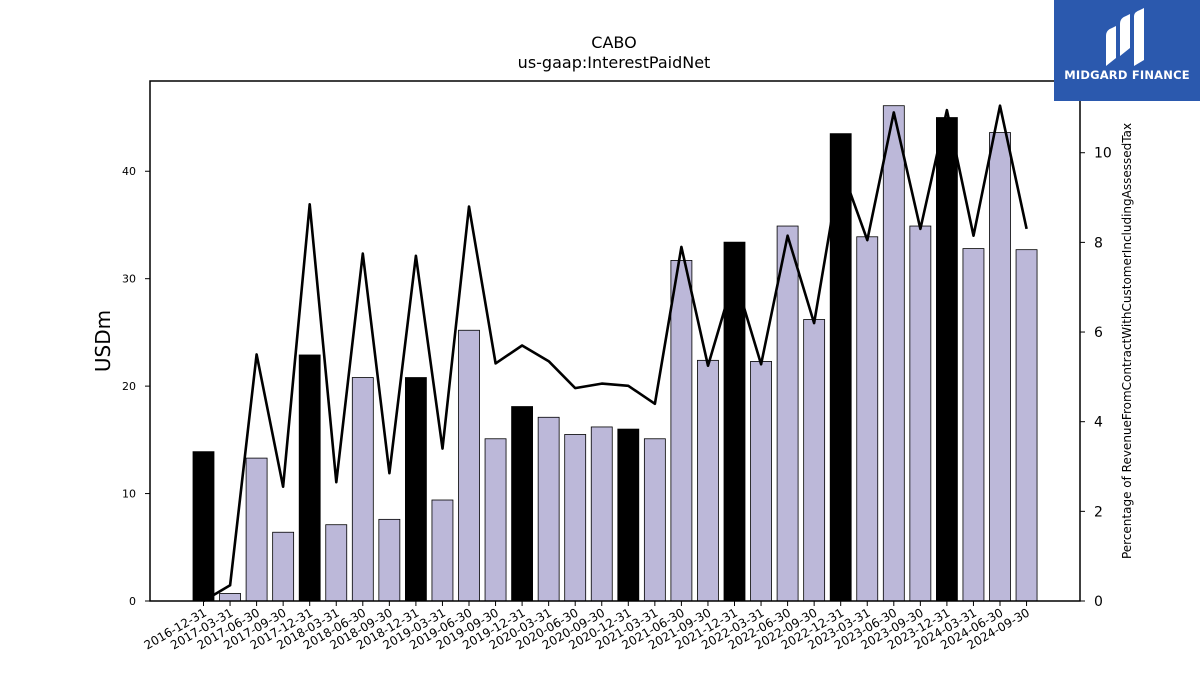 The image size is (1200, 675). Describe the element at coordinates (1098, 423) in the screenshot. I see `y2-tick-label: 4` at that location.